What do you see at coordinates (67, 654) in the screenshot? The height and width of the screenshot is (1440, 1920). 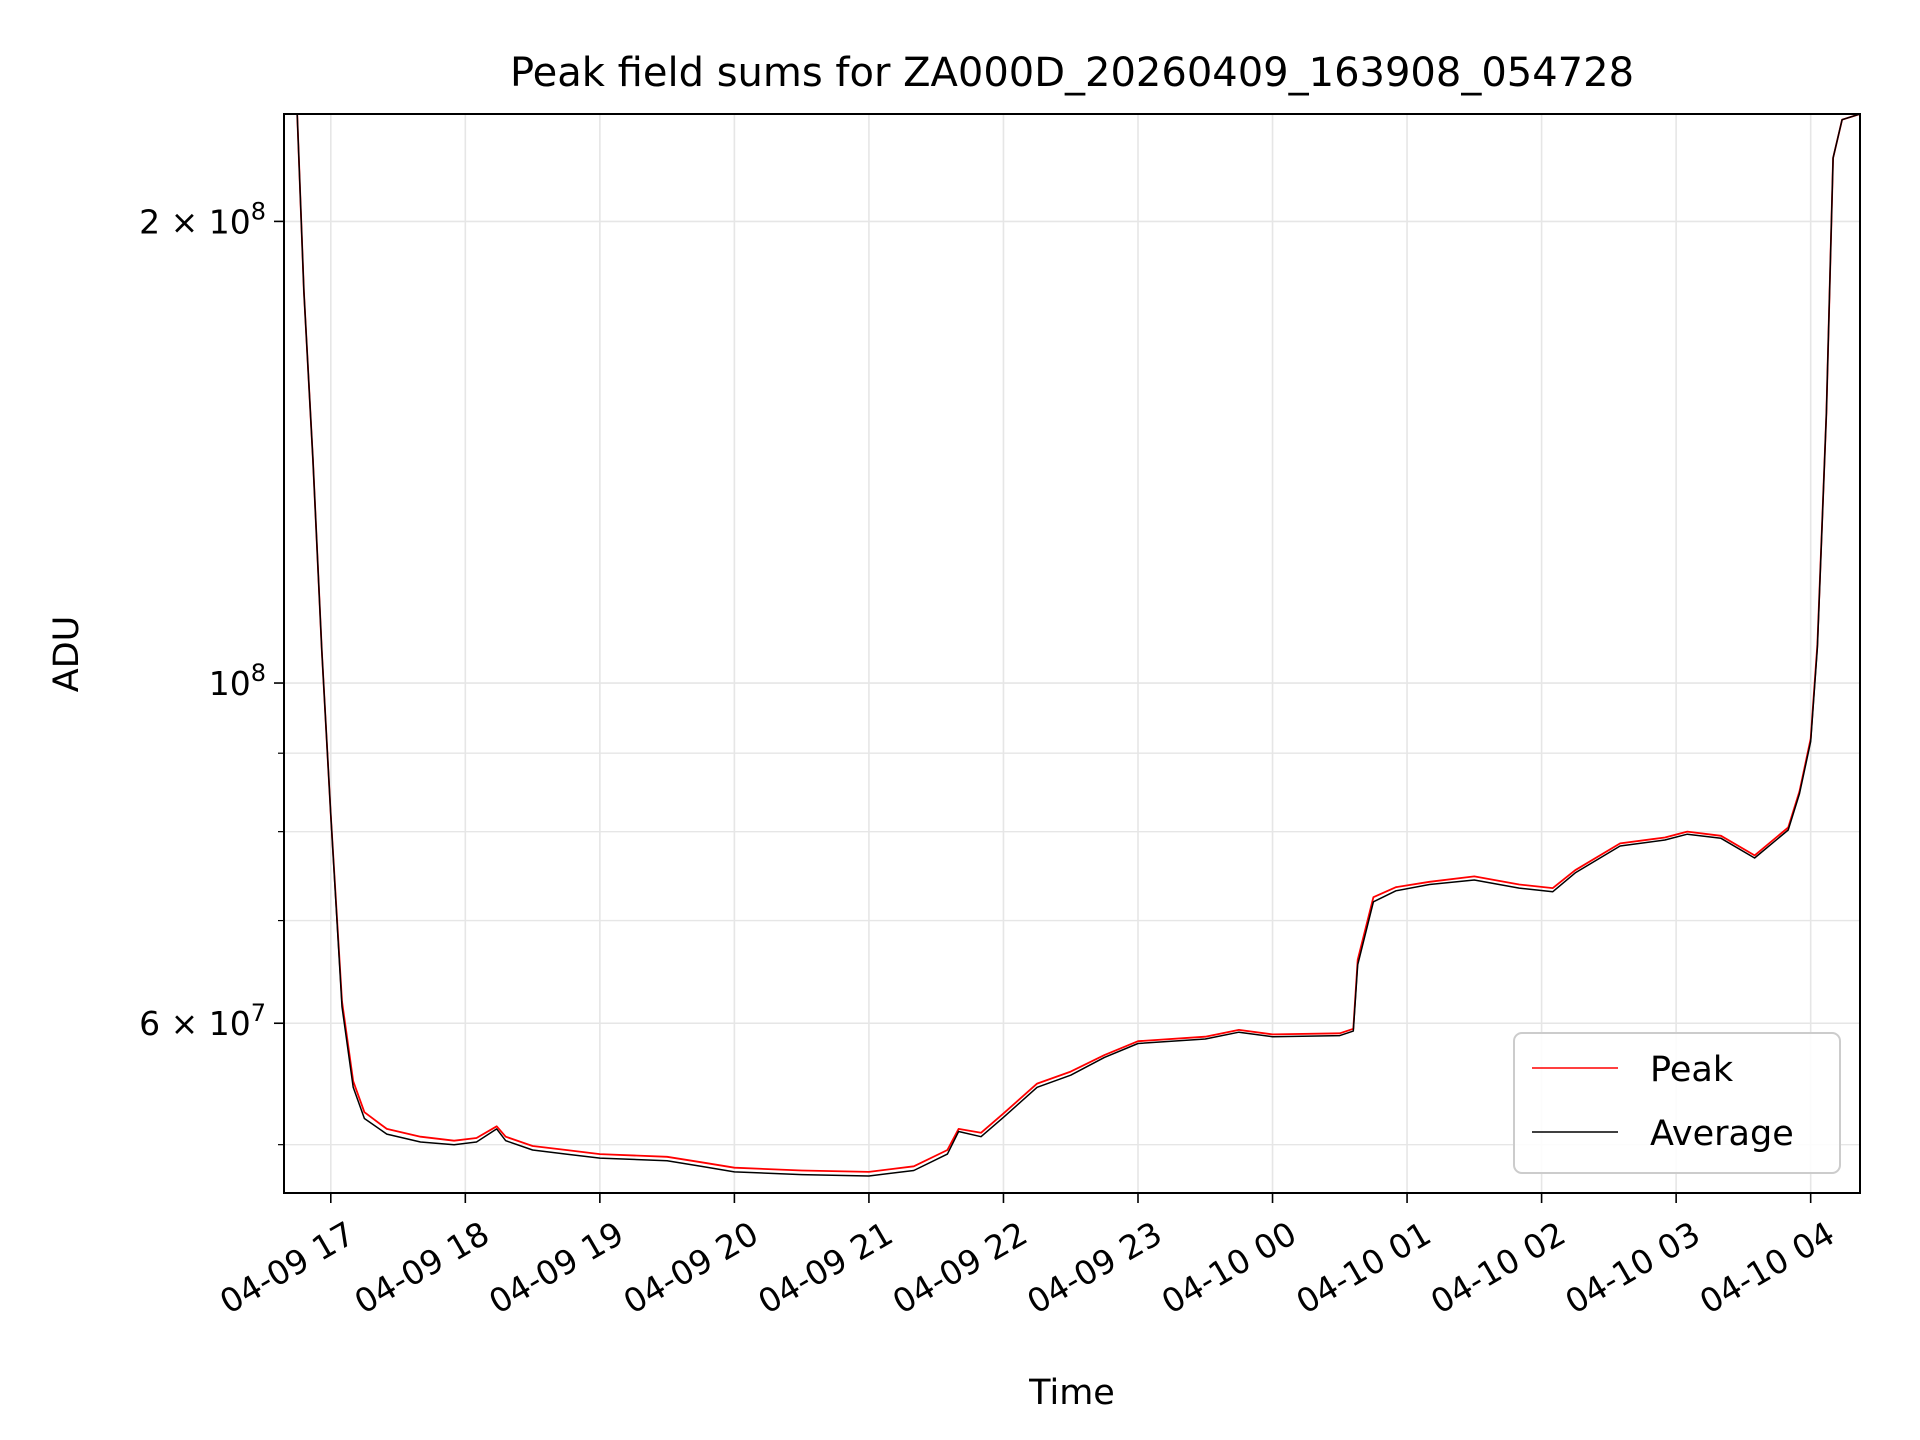 I see `y-axis-label: ADU` at bounding box center [67, 654].